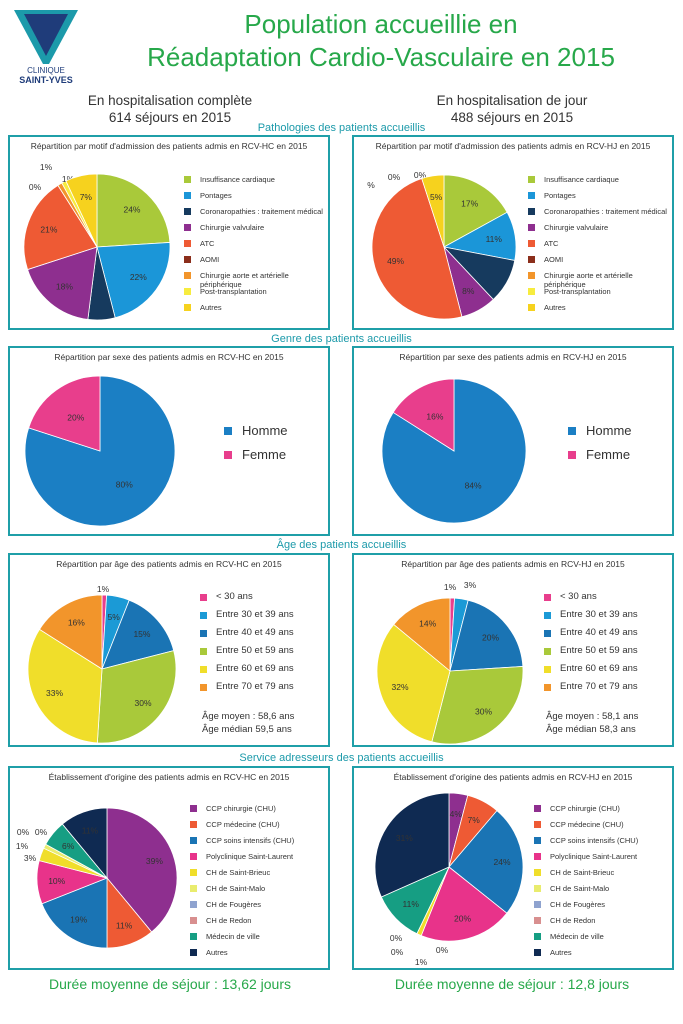 This screenshot has width=683, height=1024. Describe the element at coordinates (248, 723) in the screenshot. I see `age-stats-hc: Âge moyen : 58,6 ans Âge médian 59,5 ans` at that location.